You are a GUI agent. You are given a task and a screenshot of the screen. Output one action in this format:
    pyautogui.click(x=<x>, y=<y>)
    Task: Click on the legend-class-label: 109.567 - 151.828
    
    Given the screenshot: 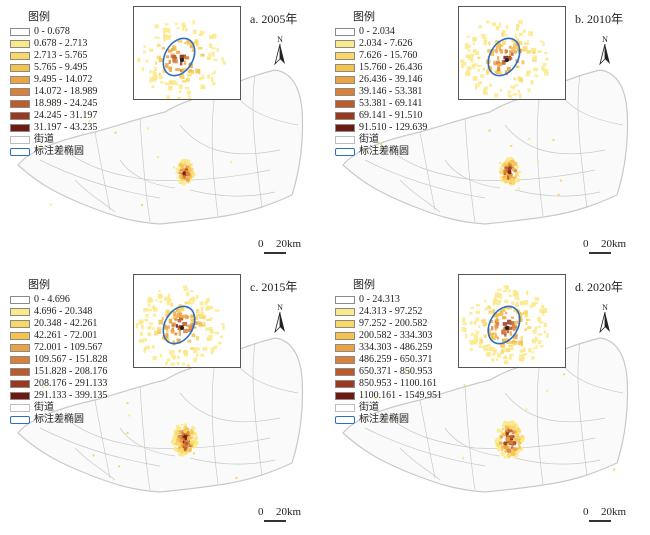 What is the action you would take?
    pyautogui.click(x=71, y=359)
    